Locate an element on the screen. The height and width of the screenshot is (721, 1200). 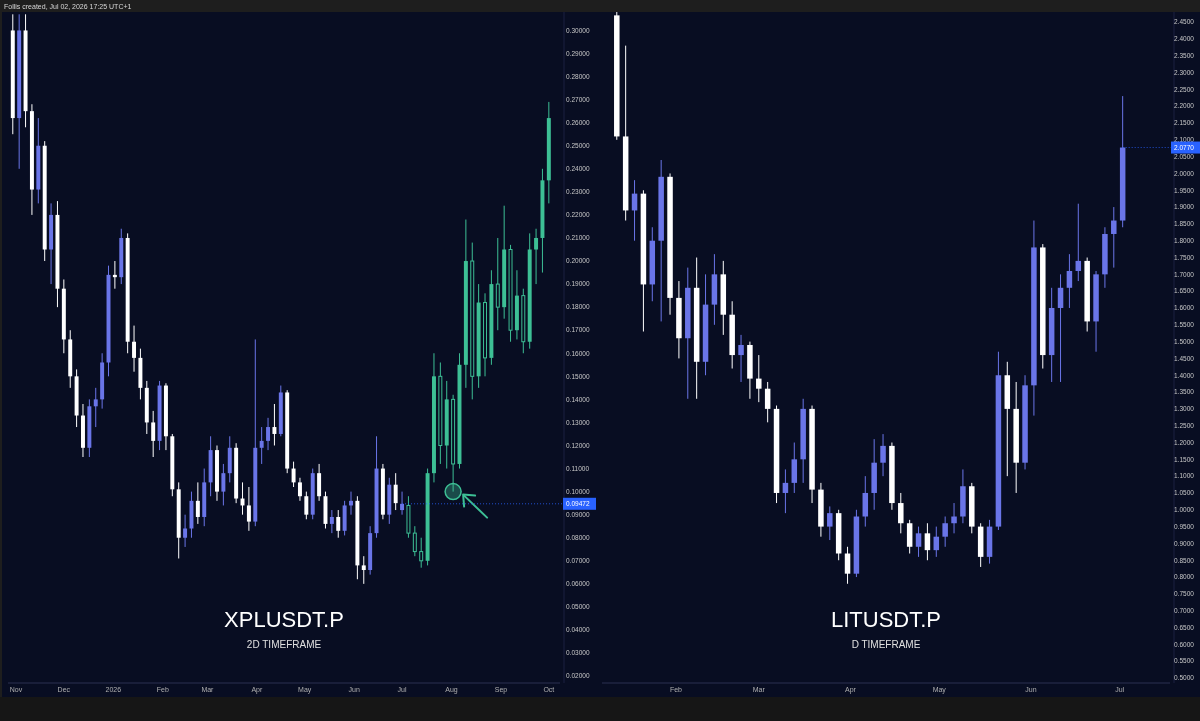
text: 2D TIMEFRAME is located at coordinates (284, 644).